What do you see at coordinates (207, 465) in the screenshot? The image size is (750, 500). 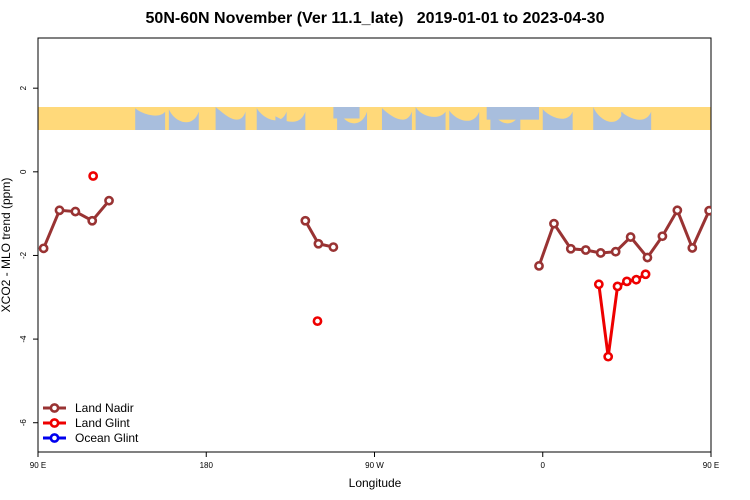 I see `x-tick-label: 180` at bounding box center [207, 465].